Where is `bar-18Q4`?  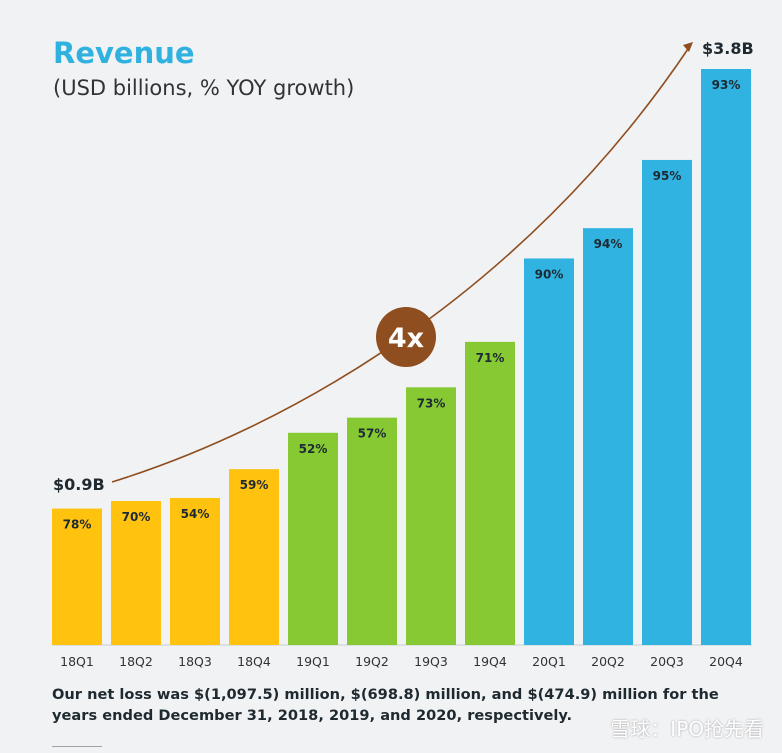
bar-18Q4 is located at coordinates (254, 557).